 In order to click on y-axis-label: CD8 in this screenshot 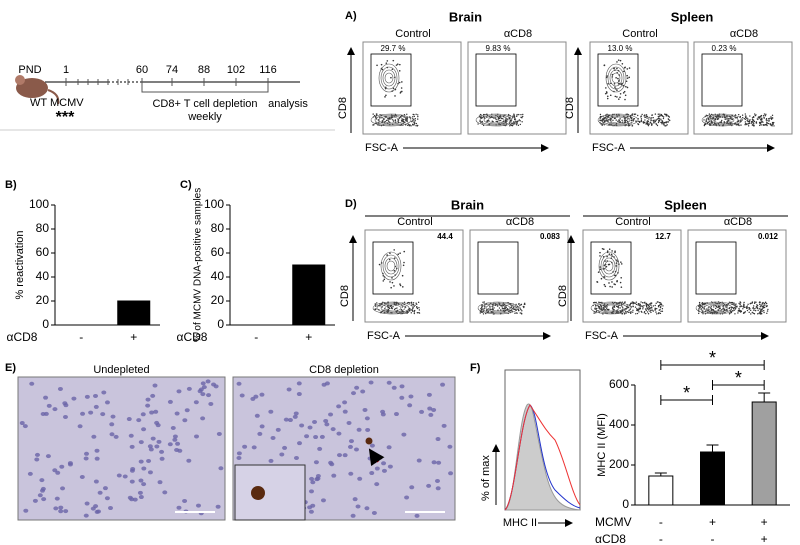, I will do `click(343, 108)`.